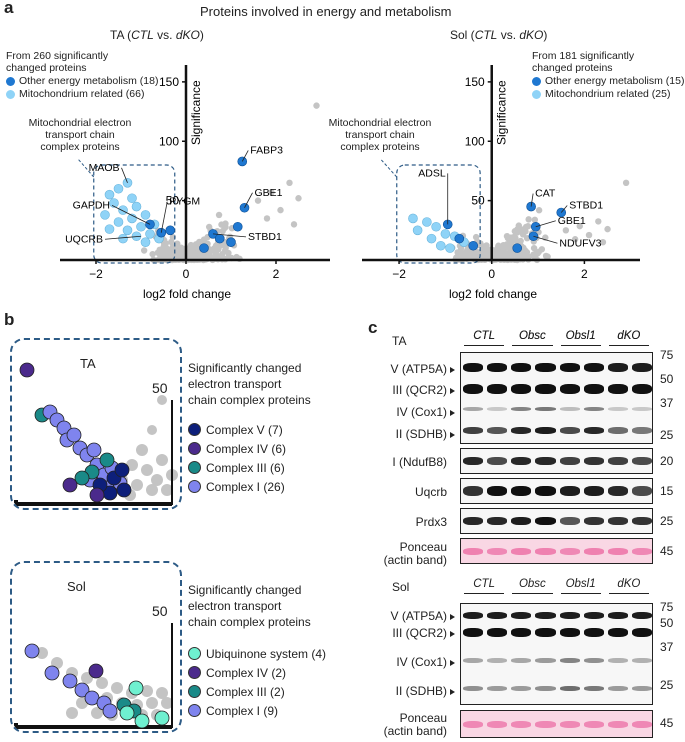 The width and height of the screenshot is (685, 742). Describe the element at coordinates (667, 403) in the screenshot. I see `ta-mw-37: 37` at that location.